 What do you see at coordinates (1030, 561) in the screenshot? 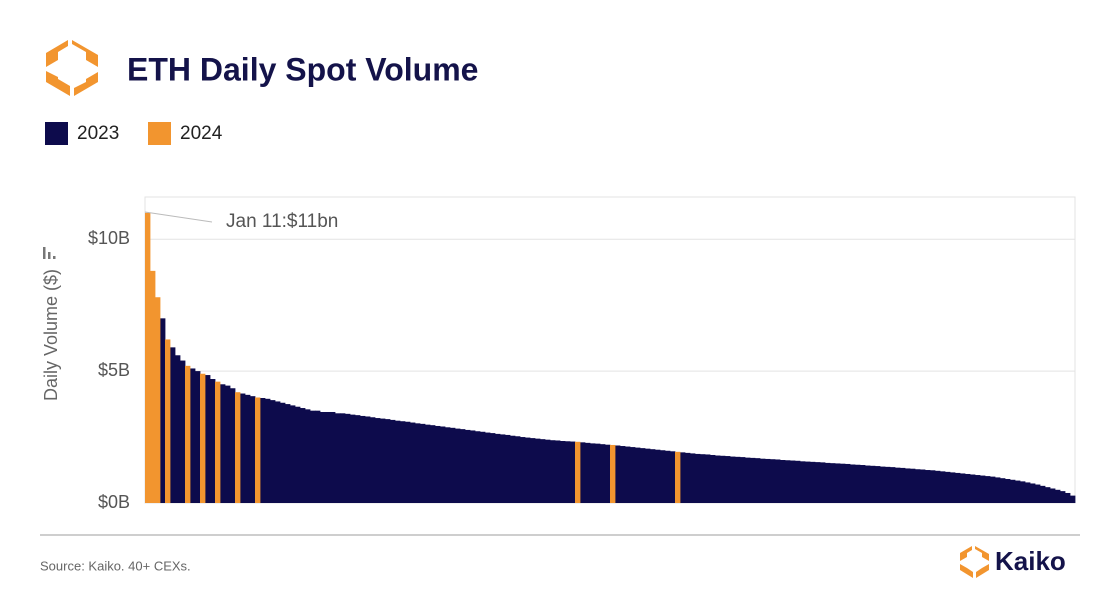
I see `brand-name: Kaiko` at bounding box center [1030, 561].